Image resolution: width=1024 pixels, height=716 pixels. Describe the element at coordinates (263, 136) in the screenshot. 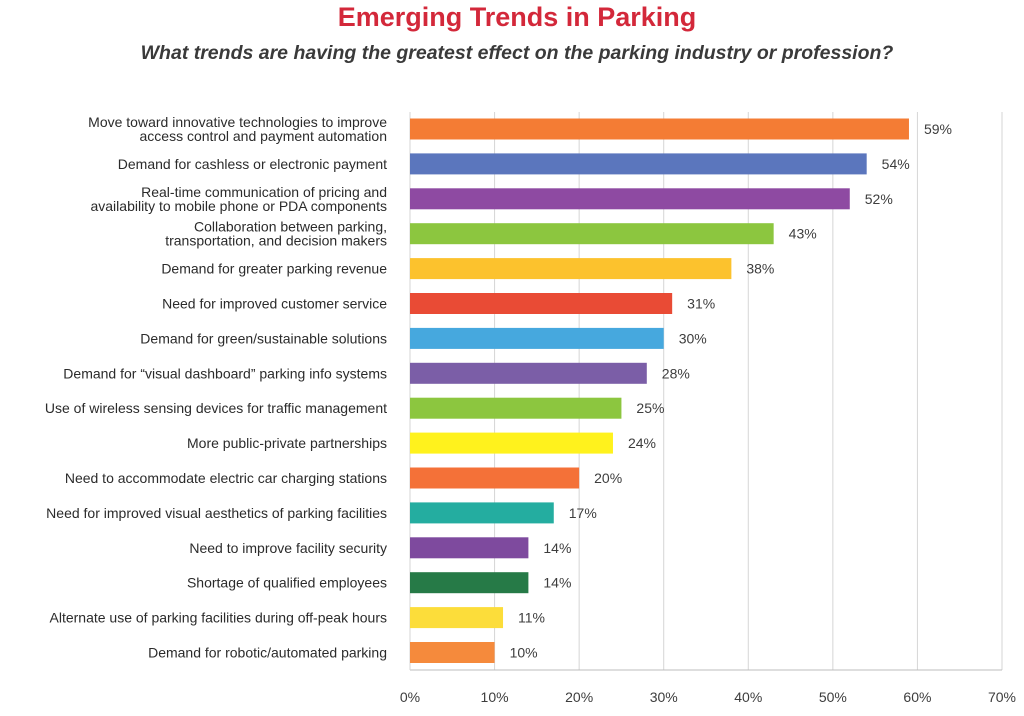

I see `category-label: access control and payment automation` at that location.